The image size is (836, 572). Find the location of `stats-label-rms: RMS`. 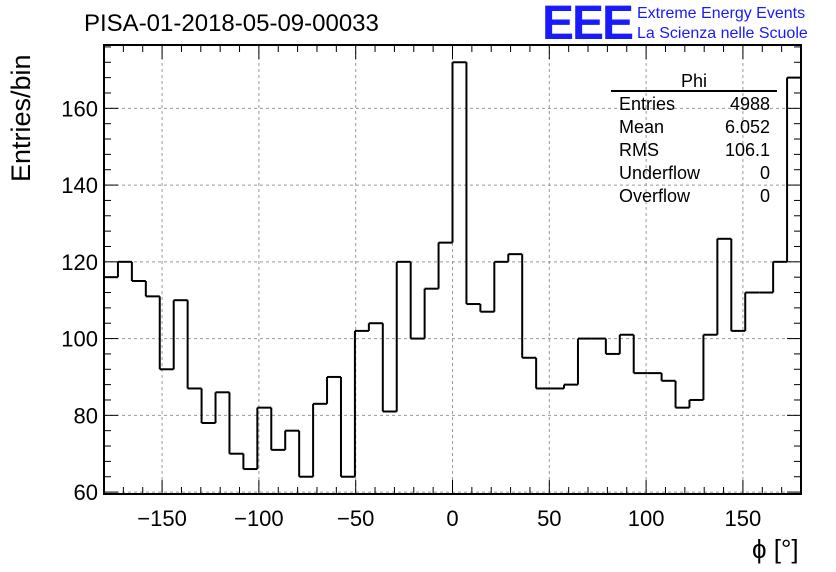

stats-label-rms: RMS is located at coordinates (639, 150).